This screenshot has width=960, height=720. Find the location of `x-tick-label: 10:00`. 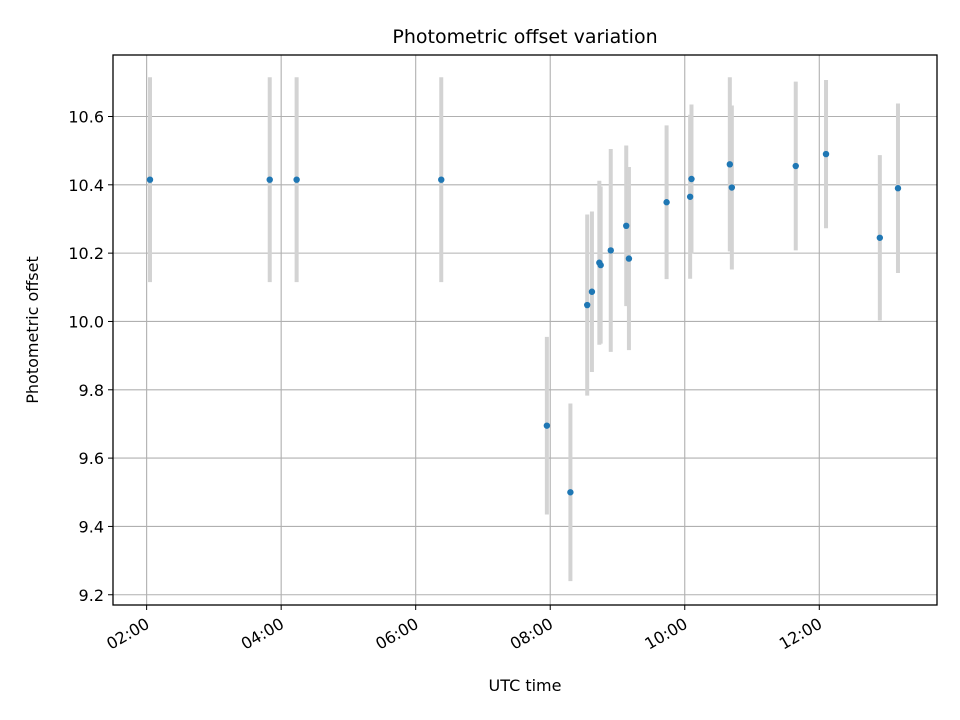

x-tick-label: 10:00 is located at coordinates (665, 634).